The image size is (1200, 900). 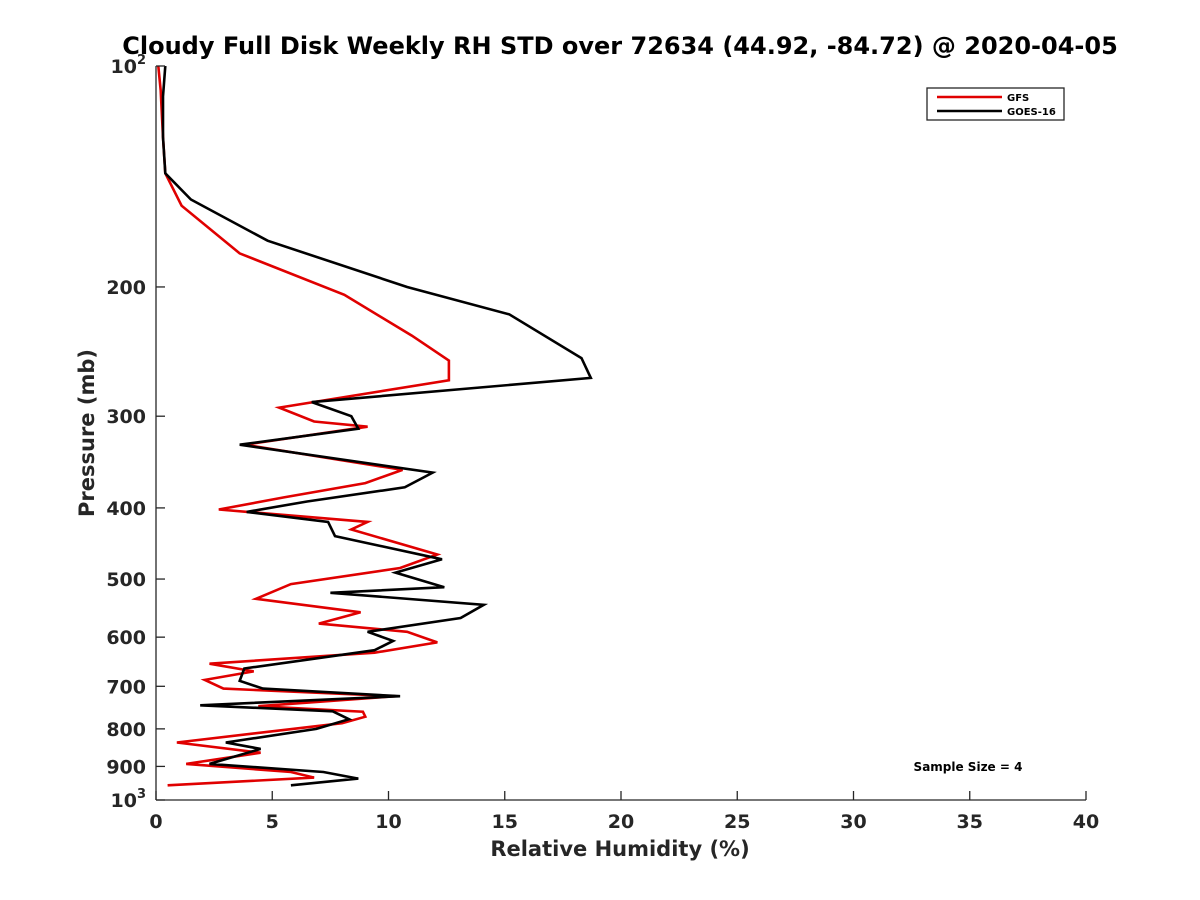 What do you see at coordinates (155, 822) in the screenshot?
I see `x-tick-label: 0` at bounding box center [155, 822].